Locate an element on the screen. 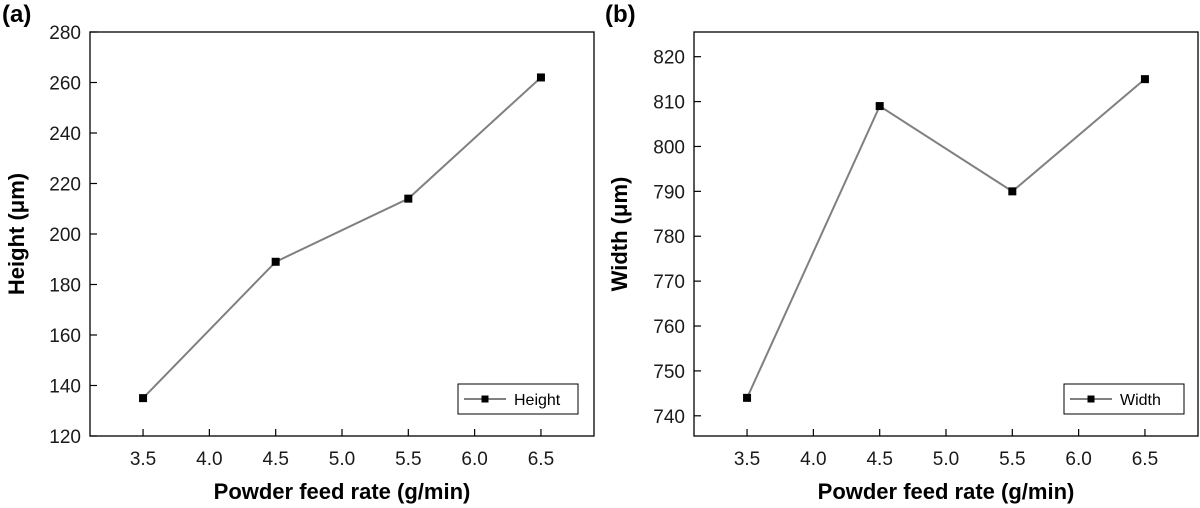 The height and width of the screenshot is (508, 1200). y-tick-label-b-8: 820 is located at coordinates (669, 58).